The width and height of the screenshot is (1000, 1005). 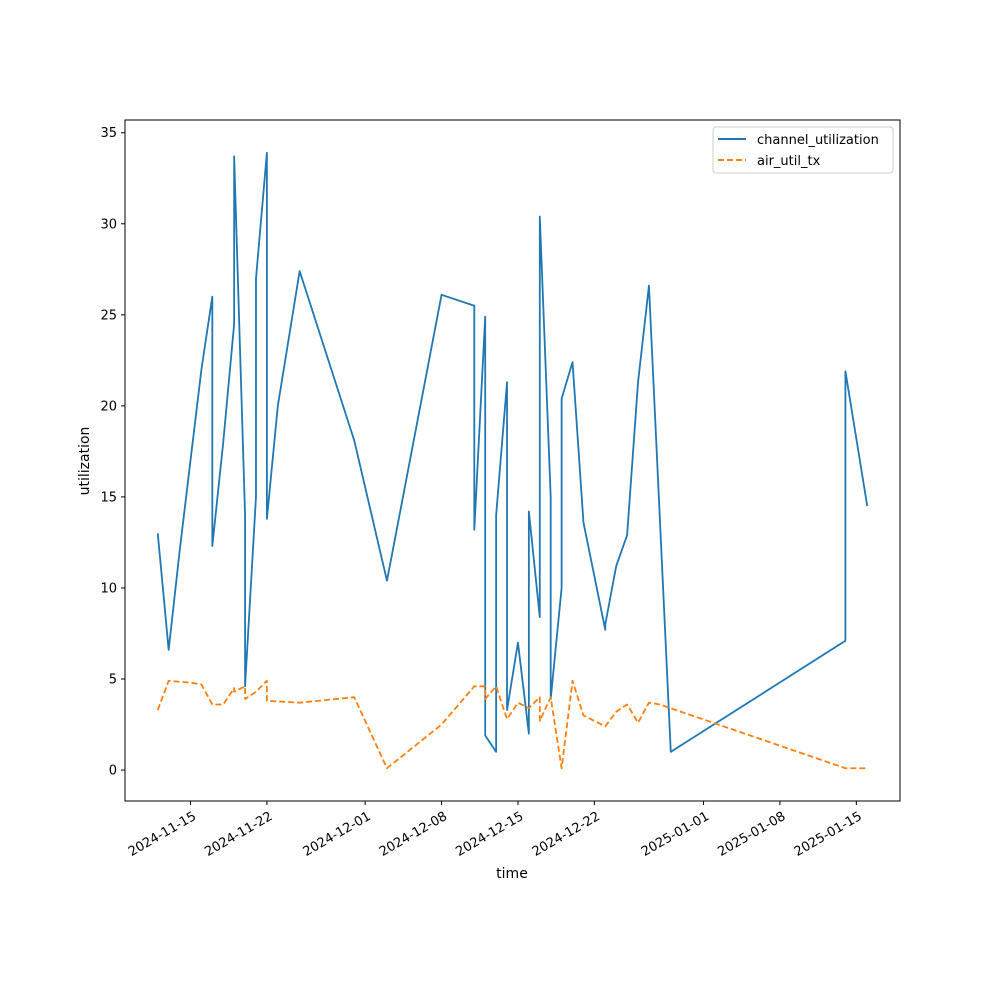 What do you see at coordinates (818, 140) in the screenshot?
I see `legend-label-channel-utilization: channel_utilization` at bounding box center [818, 140].